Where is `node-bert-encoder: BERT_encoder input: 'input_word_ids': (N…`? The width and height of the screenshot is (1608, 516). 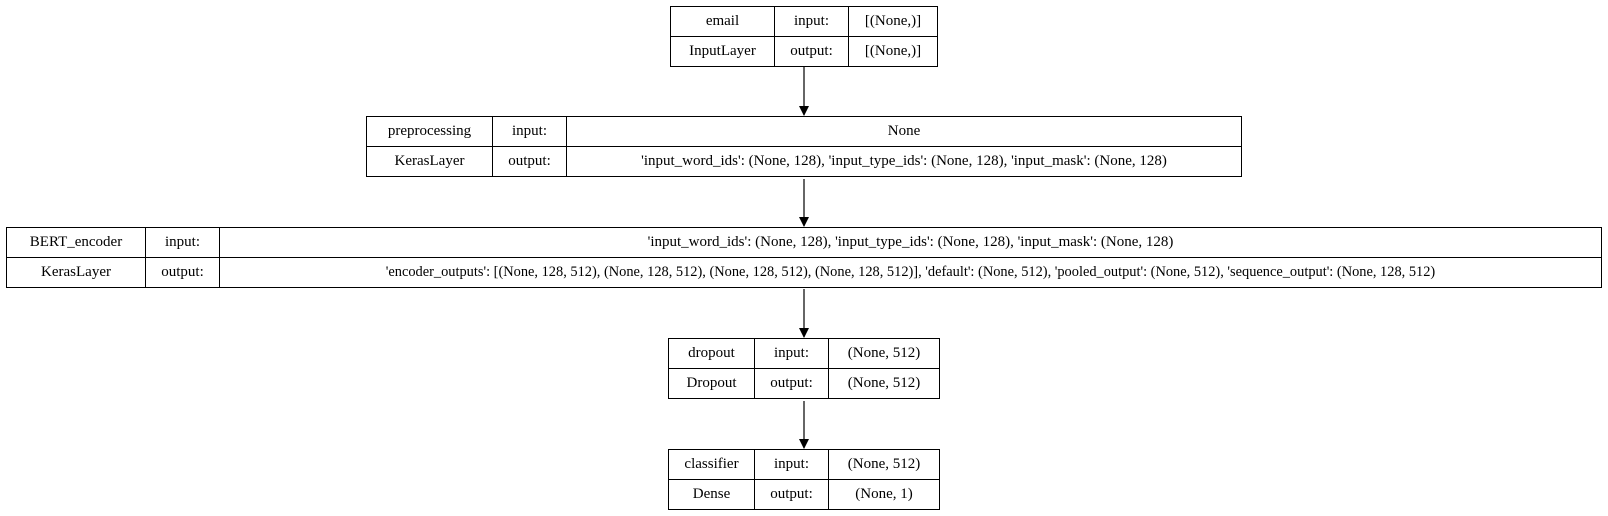 node-bert-encoder: BERT_encoder input: 'input_word_ids': (N… is located at coordinates (804, 257).